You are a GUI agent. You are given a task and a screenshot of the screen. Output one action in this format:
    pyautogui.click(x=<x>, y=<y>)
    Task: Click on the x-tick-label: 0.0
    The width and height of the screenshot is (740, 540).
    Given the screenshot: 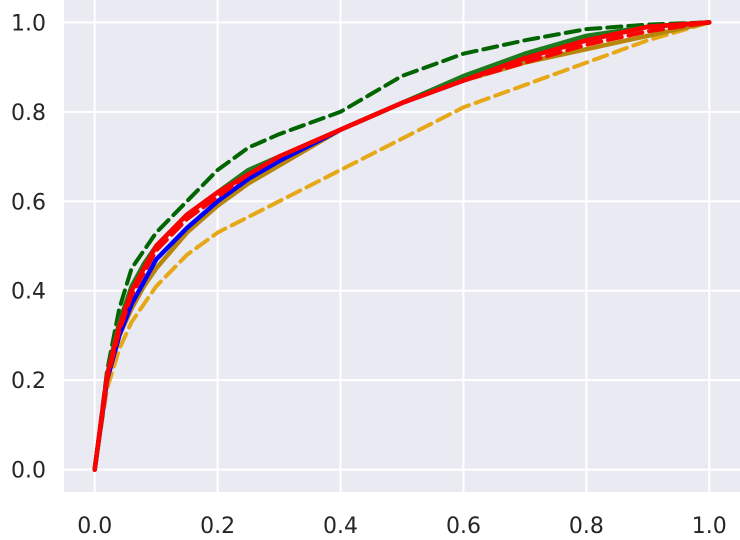 What is the action you would take?
    pyautogui.click(x=94, y=526)
    